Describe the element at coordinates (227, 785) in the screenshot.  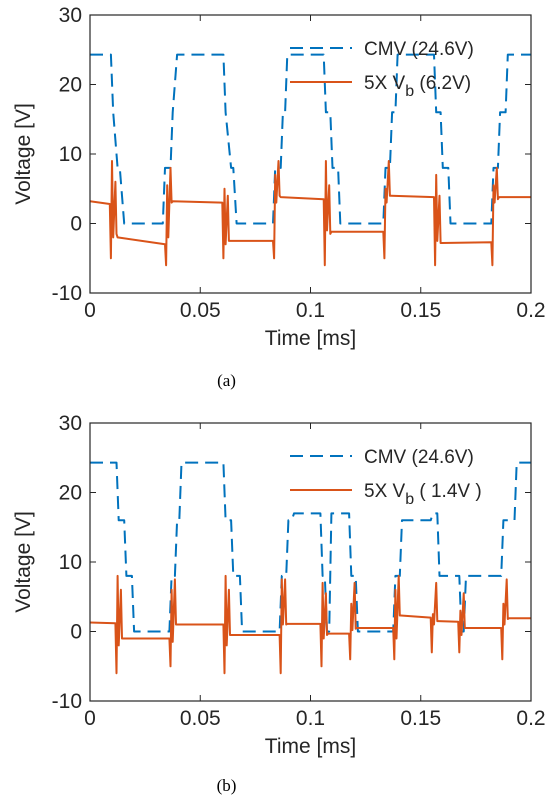
I see `figure-caption: (b)` at that location.